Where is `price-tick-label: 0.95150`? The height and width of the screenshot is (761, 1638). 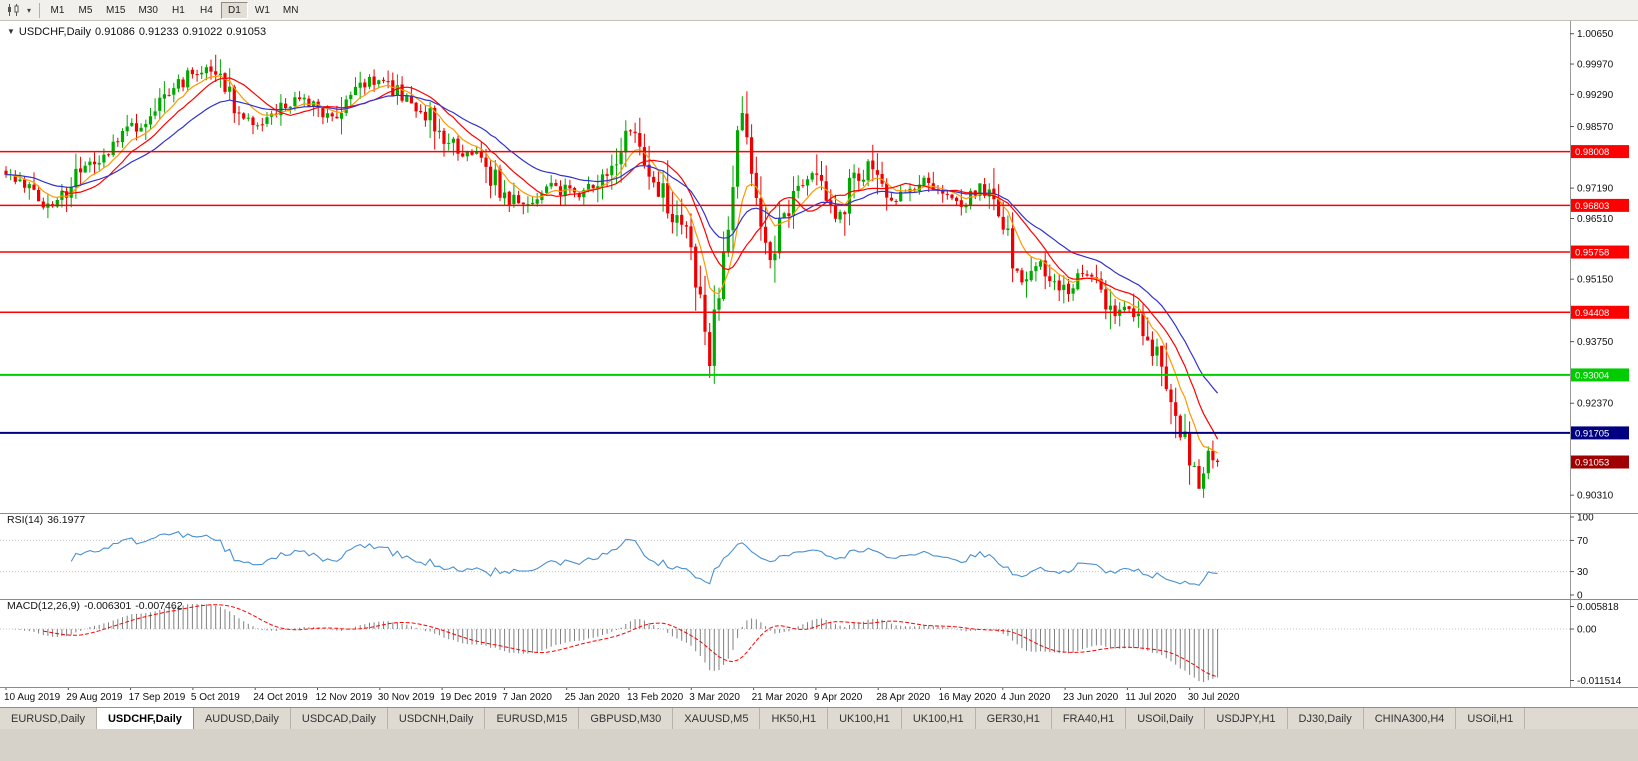 price-tick-label: 0.95150 is located at coordinates (1595, 280).